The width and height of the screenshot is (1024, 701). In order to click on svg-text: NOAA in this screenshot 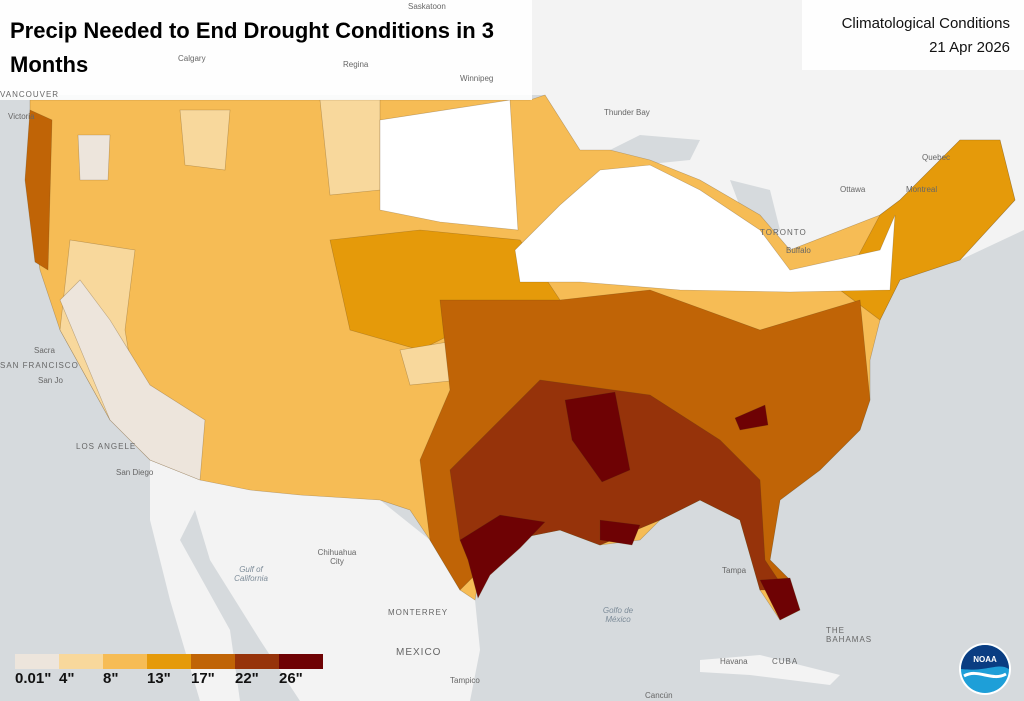, I will do `click(985, 659)`.